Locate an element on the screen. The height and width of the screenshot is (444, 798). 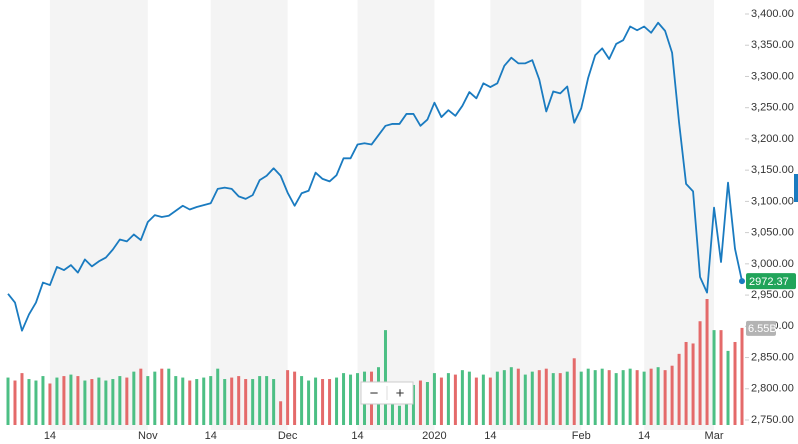
volume-tag-label: 6.55B is located at coordinates (762, 329).